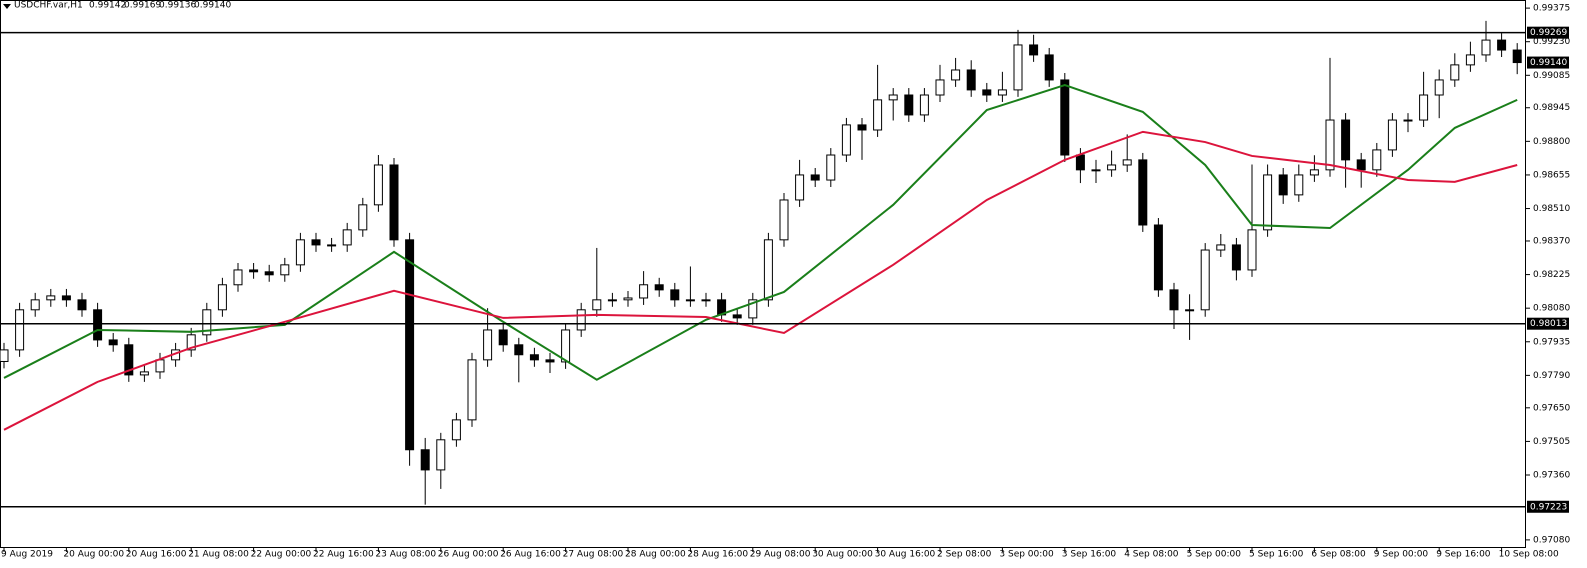 This screenshot has width=1587, height=568. Describe the element at coordinates (1551, 241) in the screenshot. I see `y-tick-label: 0.98370` at that location.